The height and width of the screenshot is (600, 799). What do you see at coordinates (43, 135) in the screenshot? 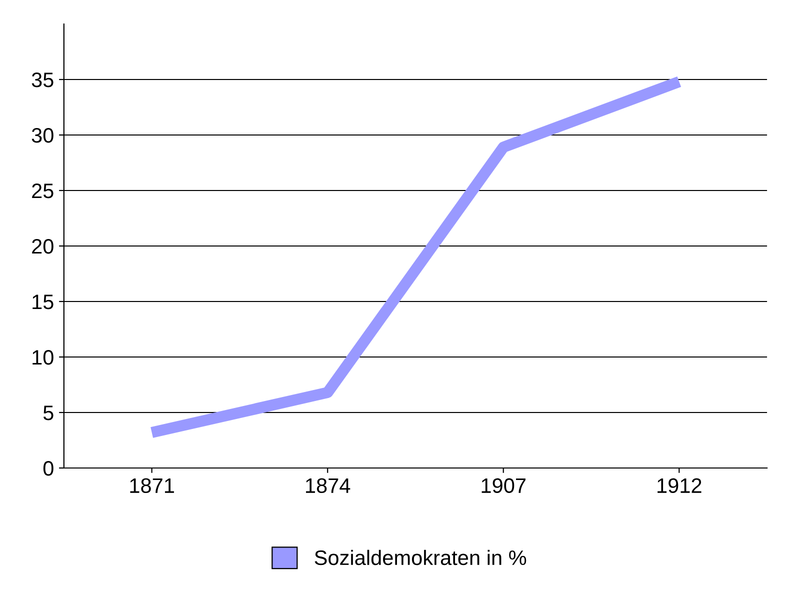
I see `y-tick-label: 30` at bounding box center [43, 135].